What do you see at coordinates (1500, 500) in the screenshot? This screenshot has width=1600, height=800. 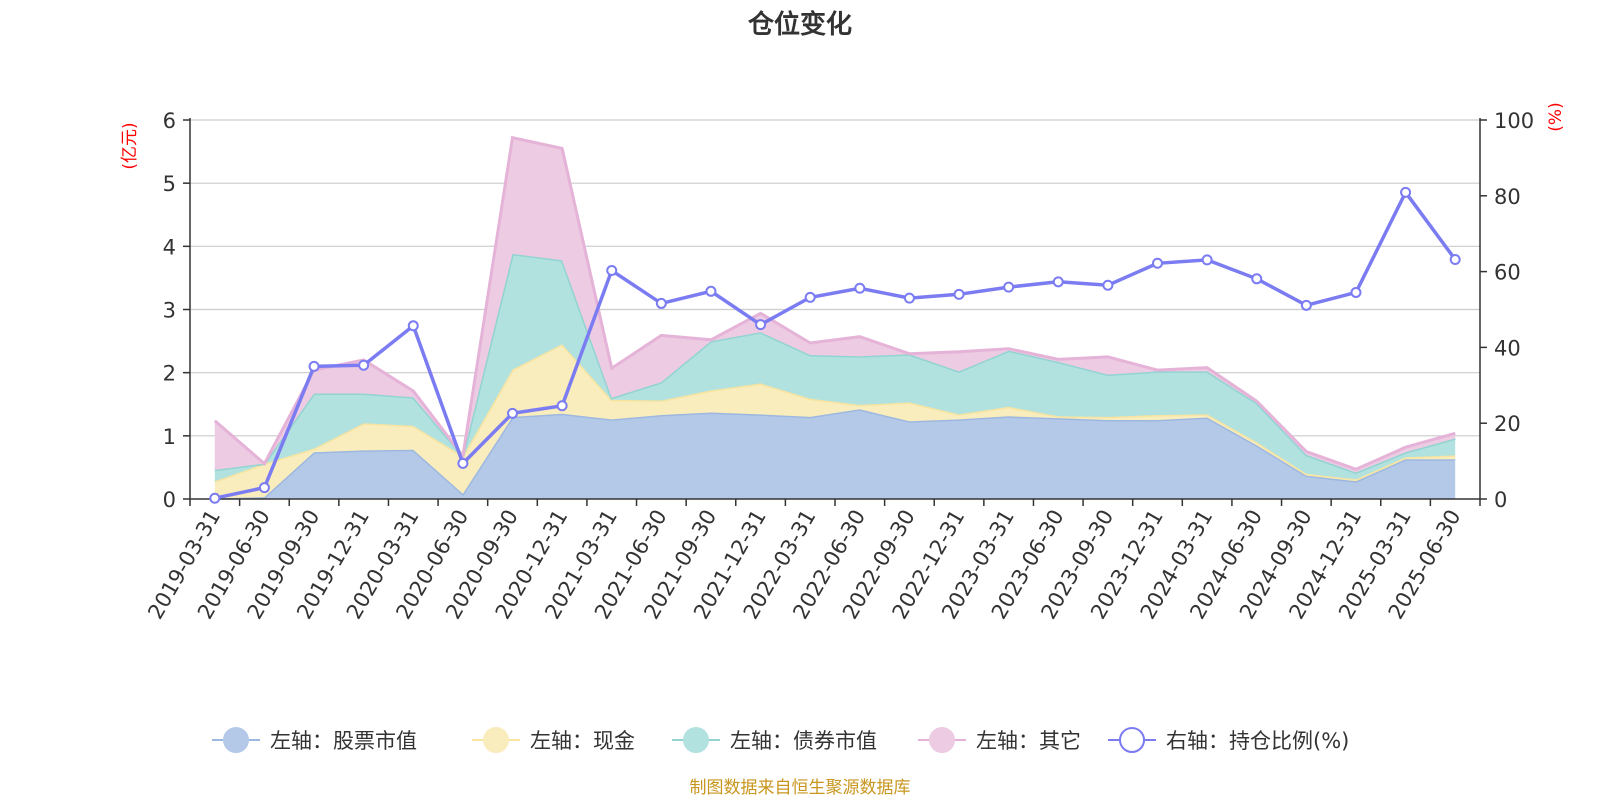 I see `right-tick-label: 0` at bounding box center [1500, 500].